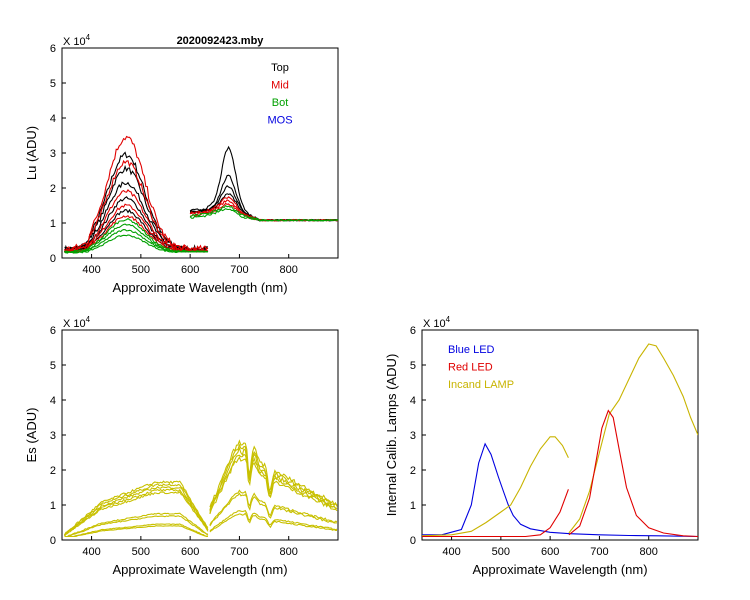 The height and width of the screenshot is (600, 750). What do you see at coordinates (280, 68) in the screenshot?
I see `legend-entry-top: Top` at bounding box center [280, 68].